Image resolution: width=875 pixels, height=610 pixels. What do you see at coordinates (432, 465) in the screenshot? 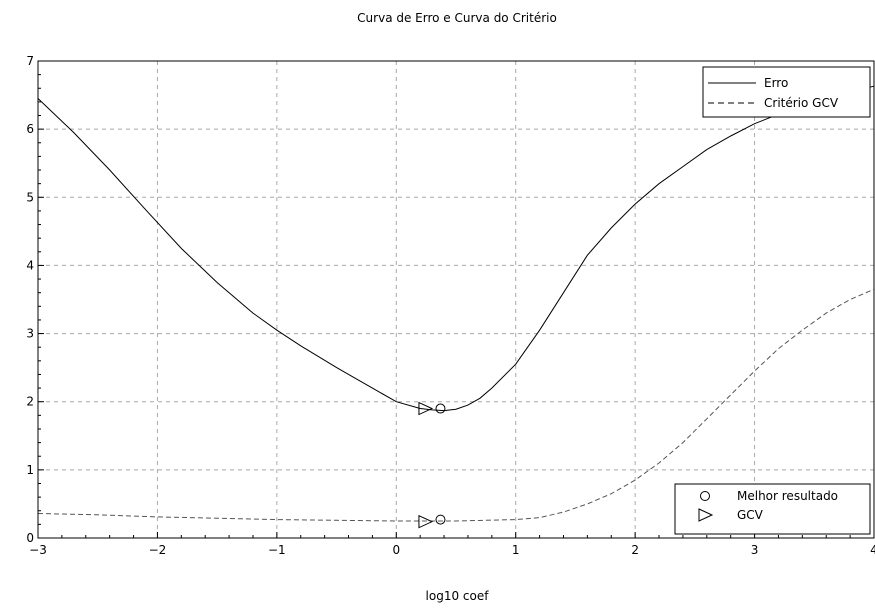
I see `marker-group` at bounding box center [432, 465].